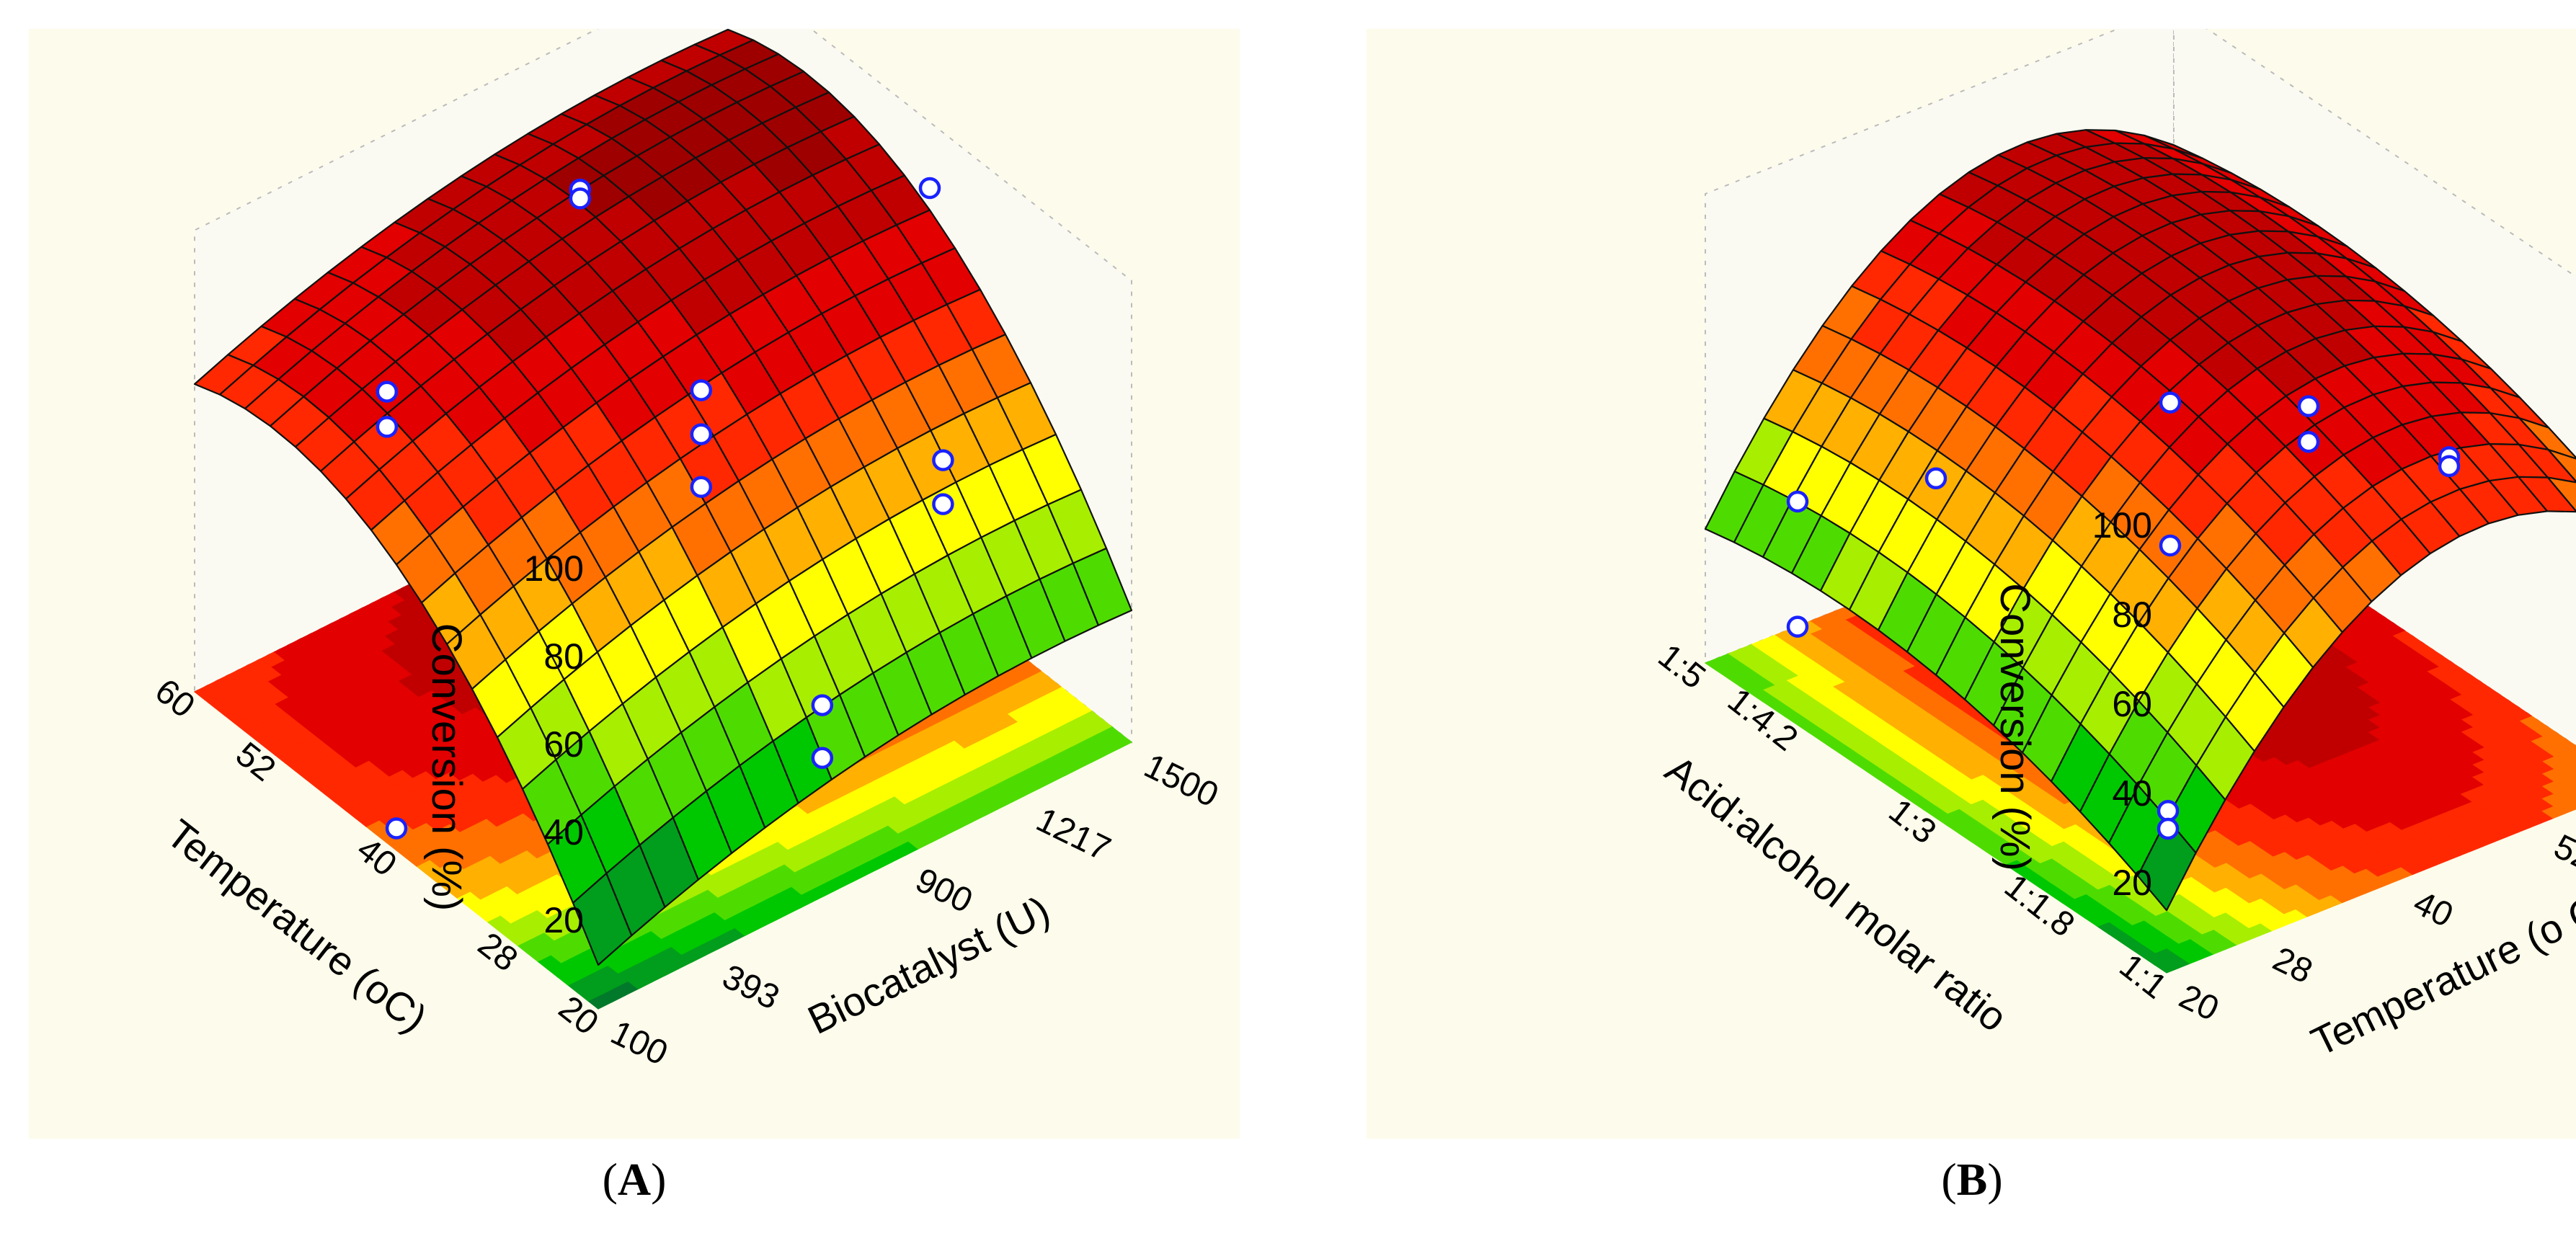 The height and width of the screenshot is (1233, 2576). Describe the element at coordinates (602, 919) in the screenshot. I see `surface-patch` at that location.